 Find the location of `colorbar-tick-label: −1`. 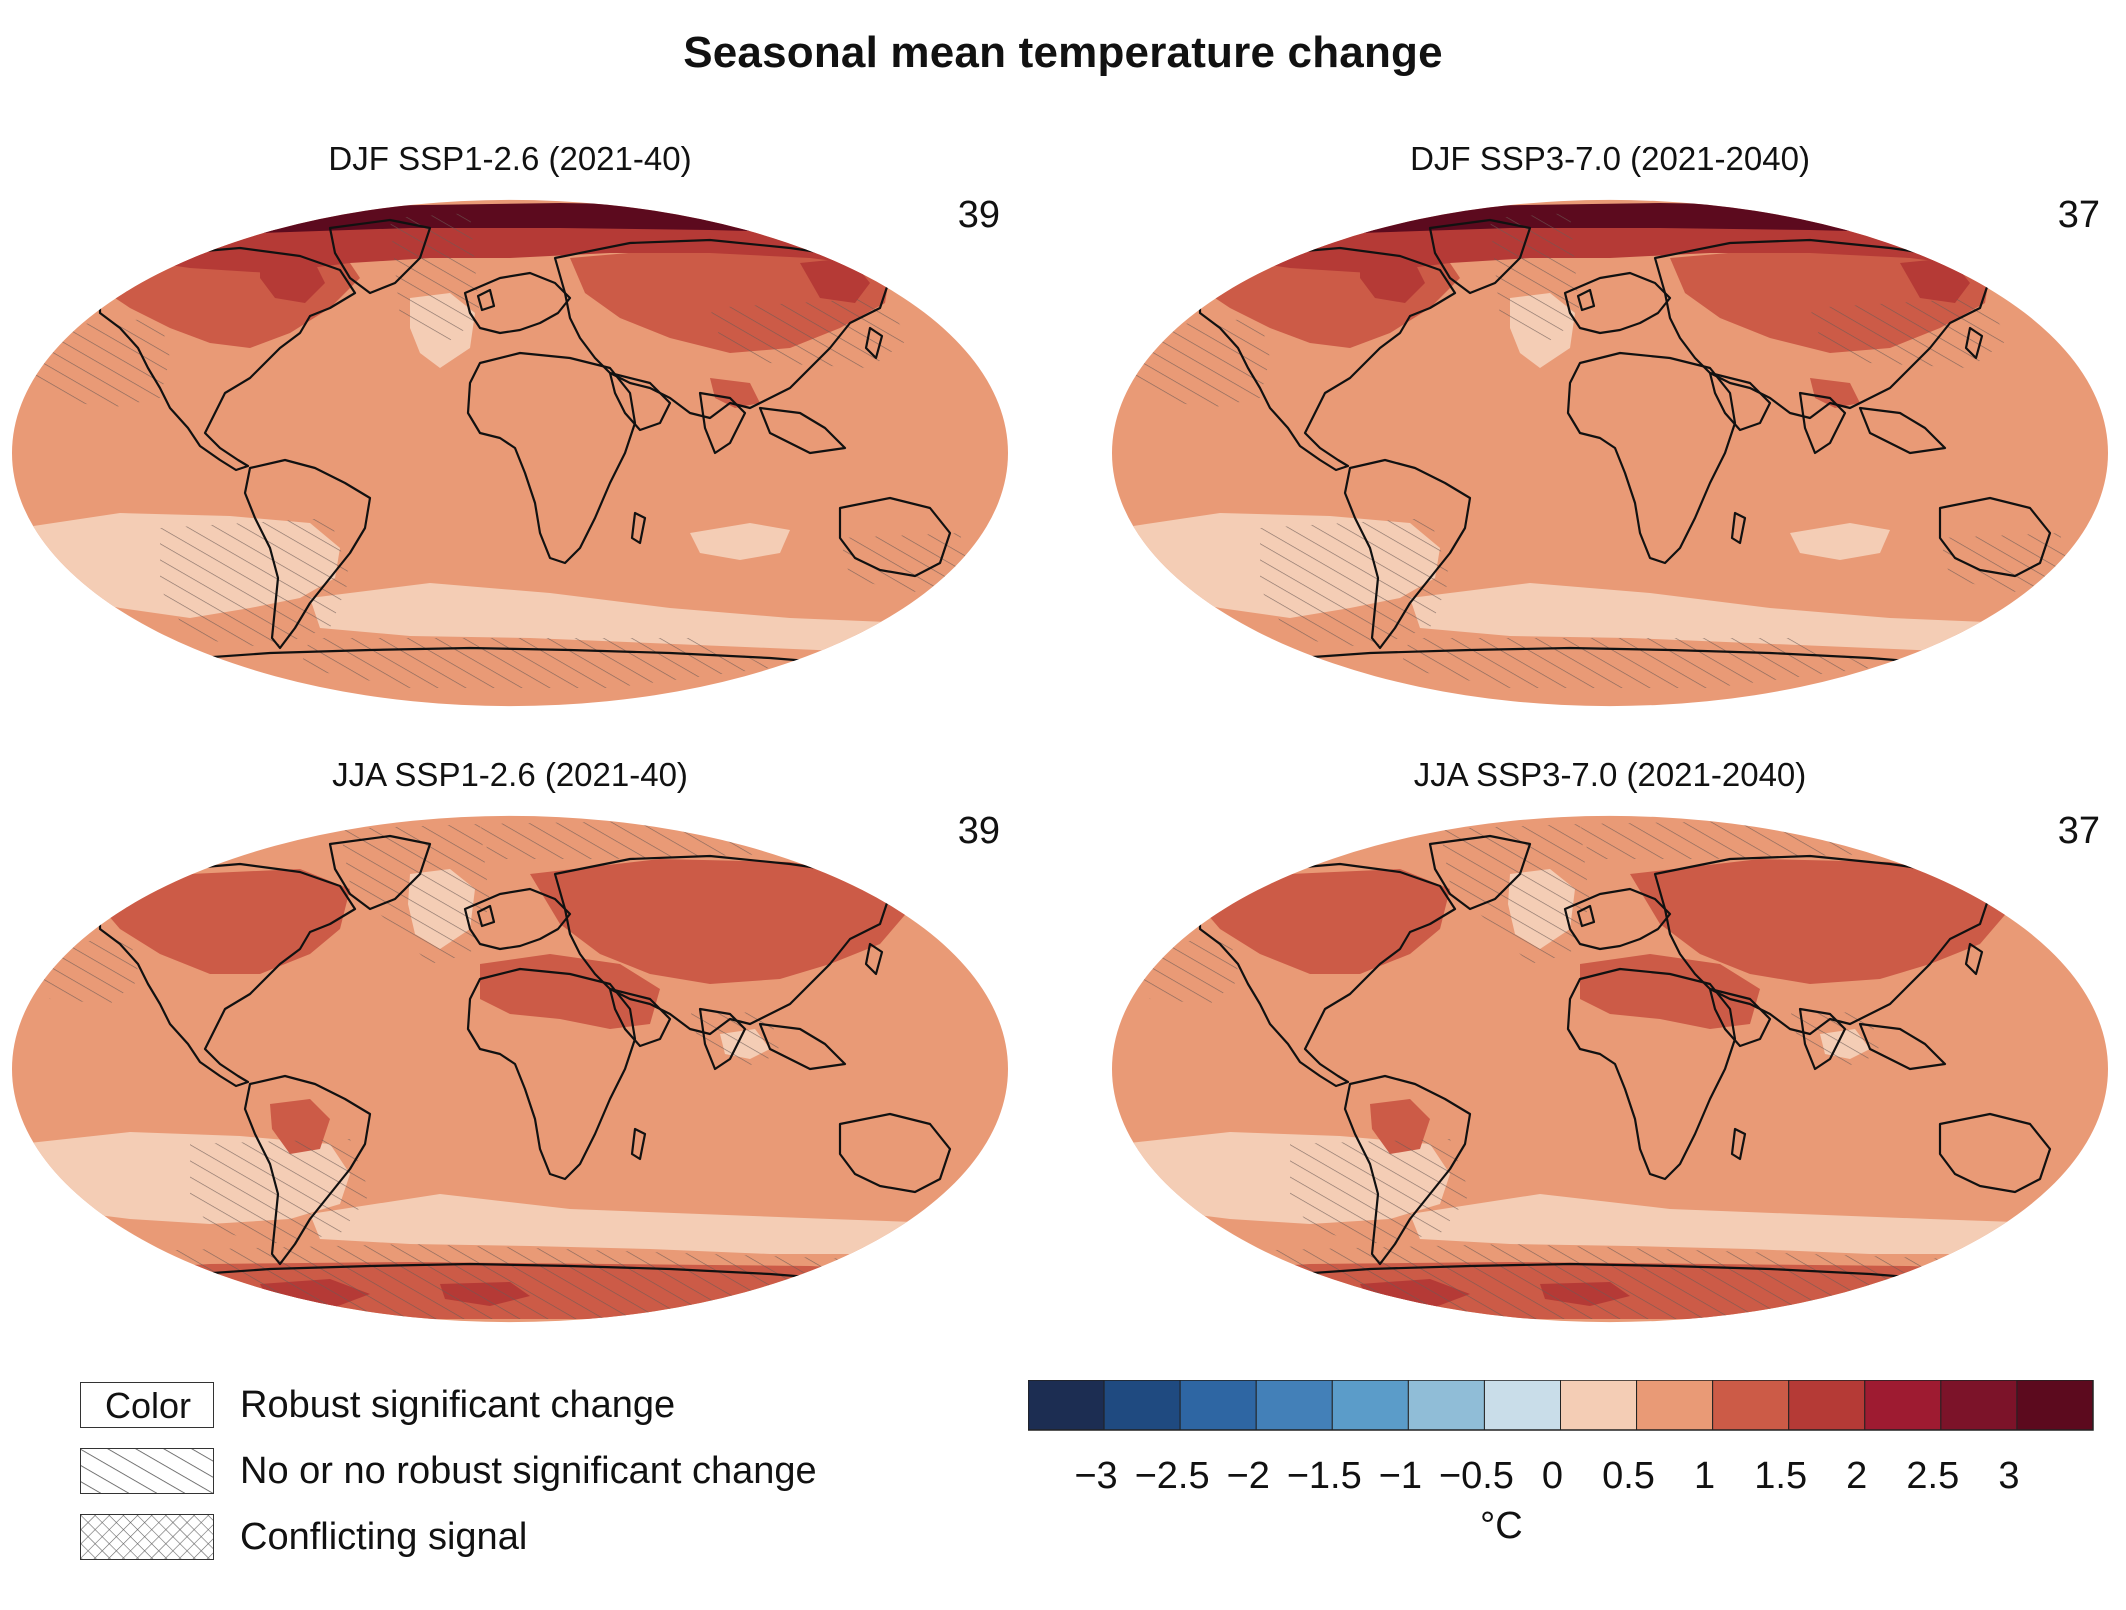

colorbar-tick-label: −1 is located at coordinates (1400, 1476).